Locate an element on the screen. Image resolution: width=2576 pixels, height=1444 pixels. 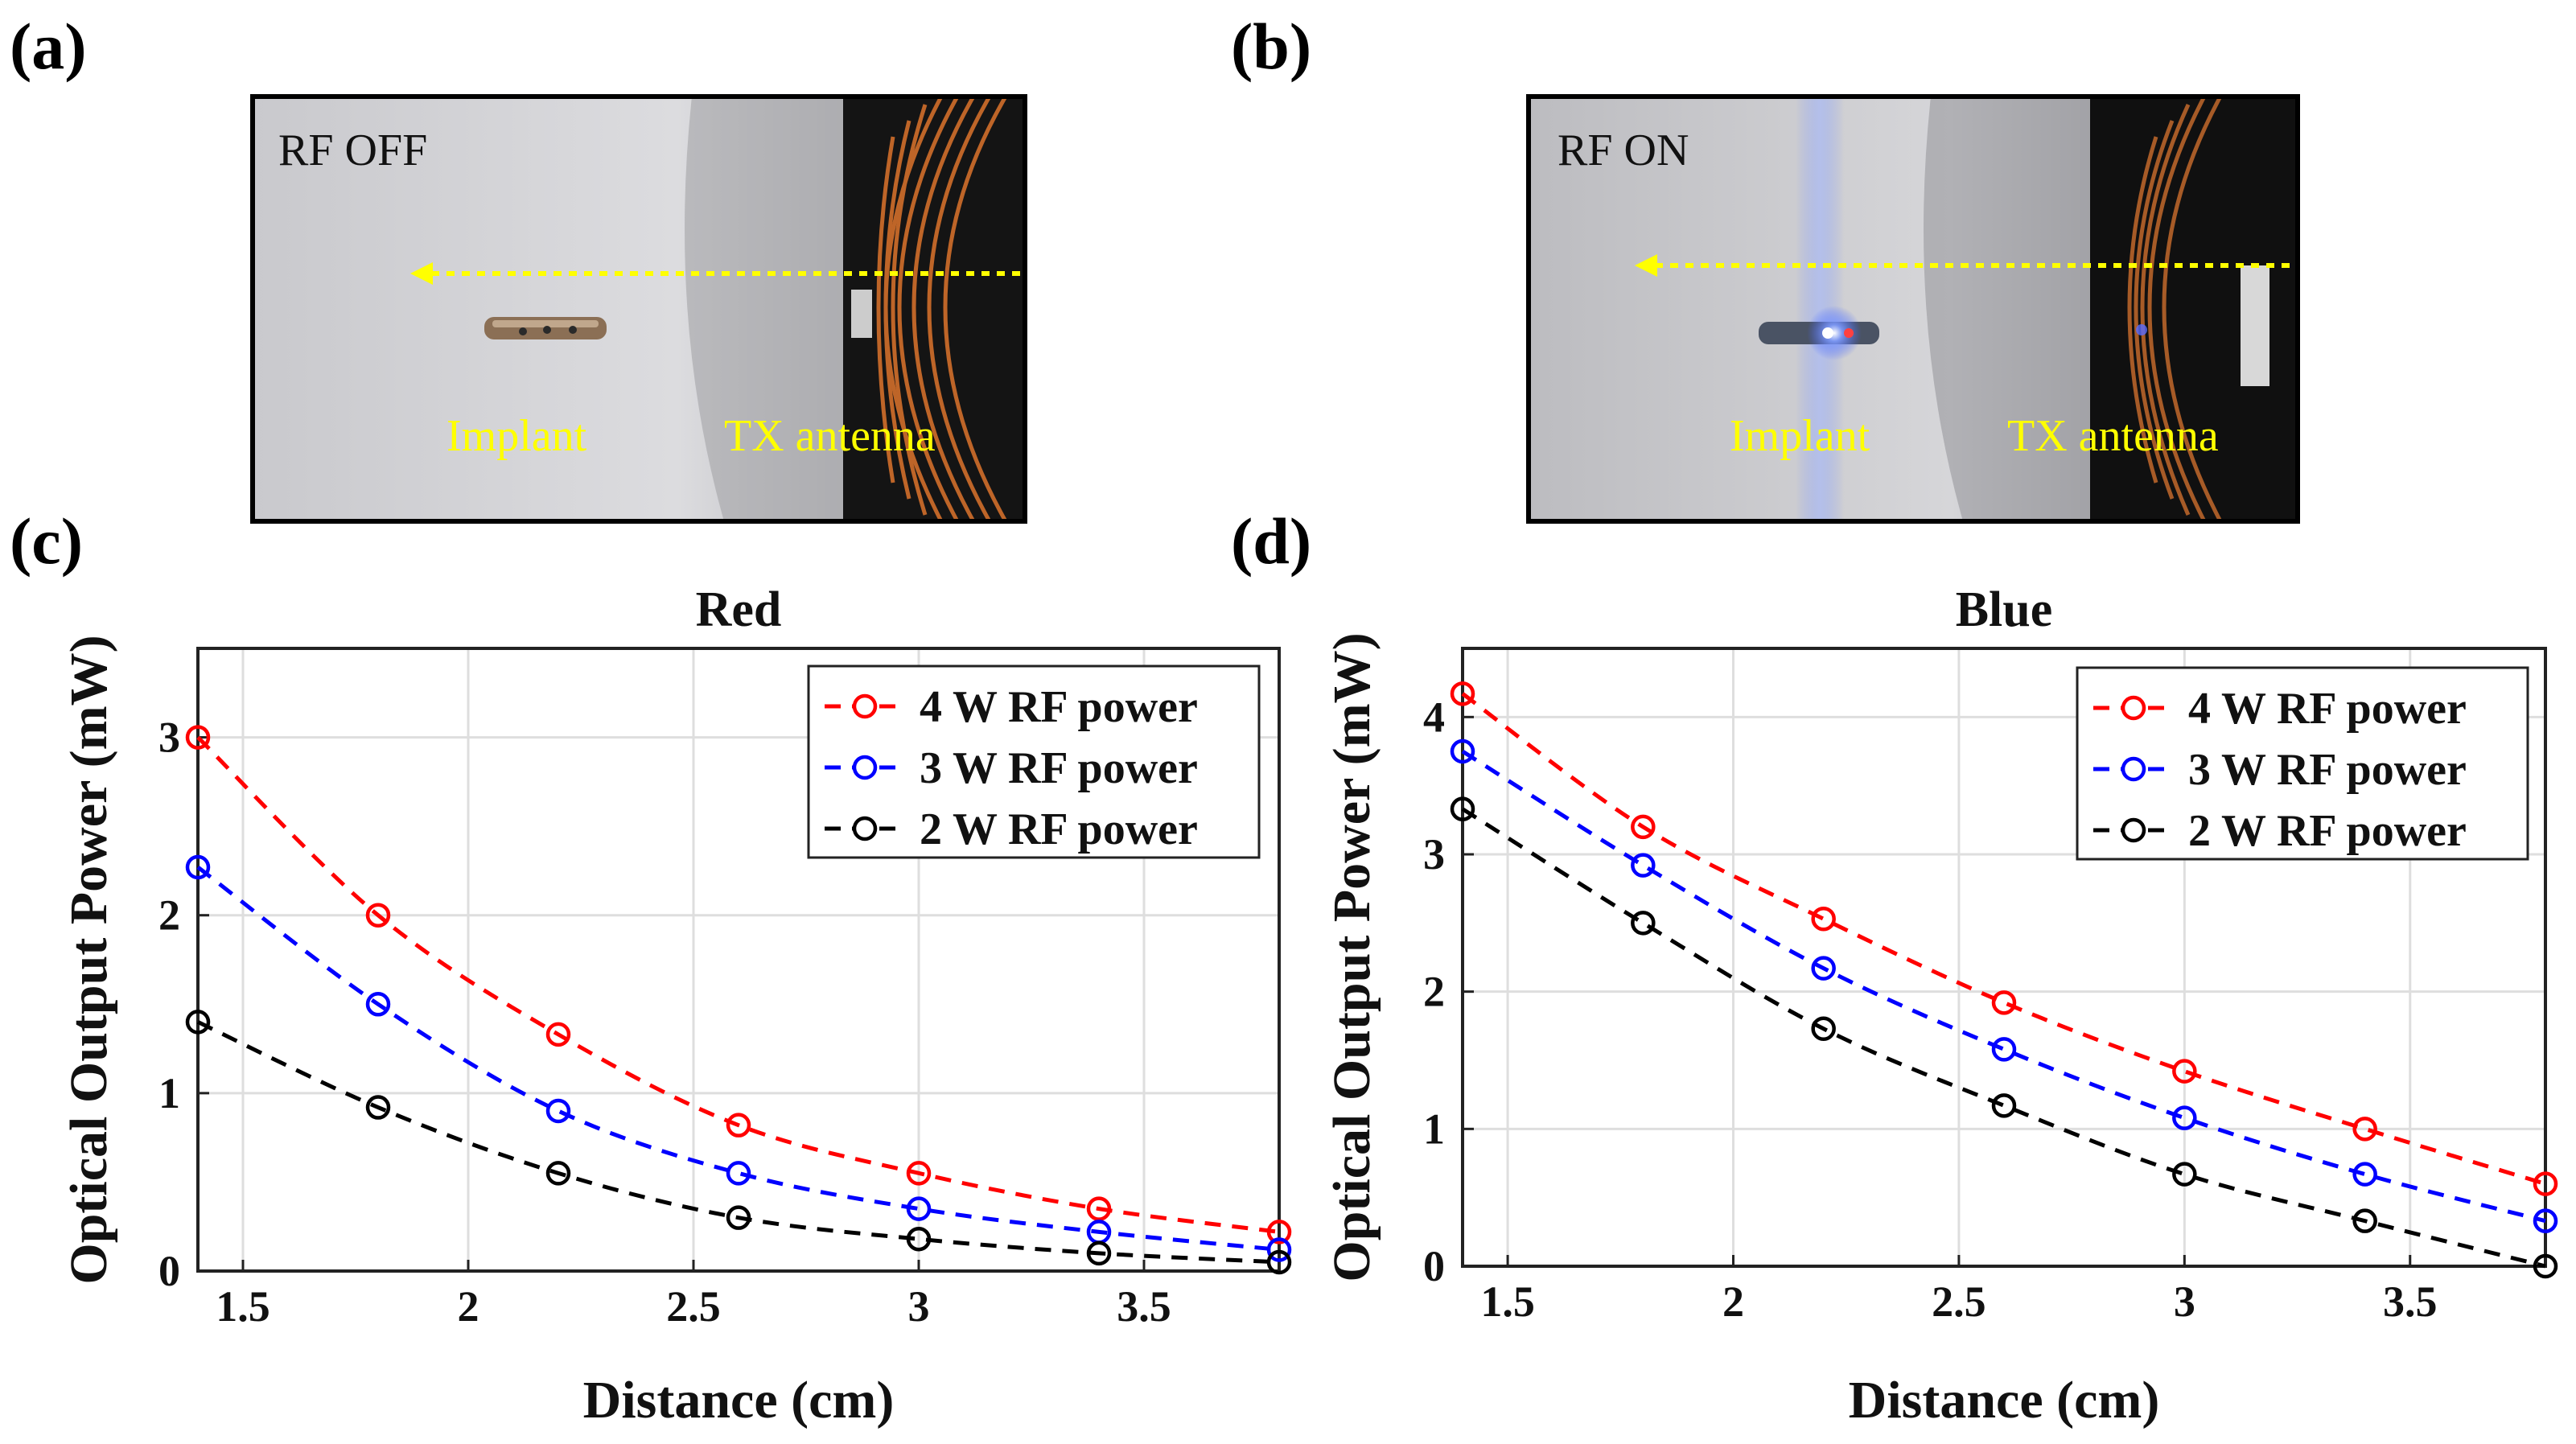
rf-status-label-b: RF ON is located at coordinates (1623, 150).